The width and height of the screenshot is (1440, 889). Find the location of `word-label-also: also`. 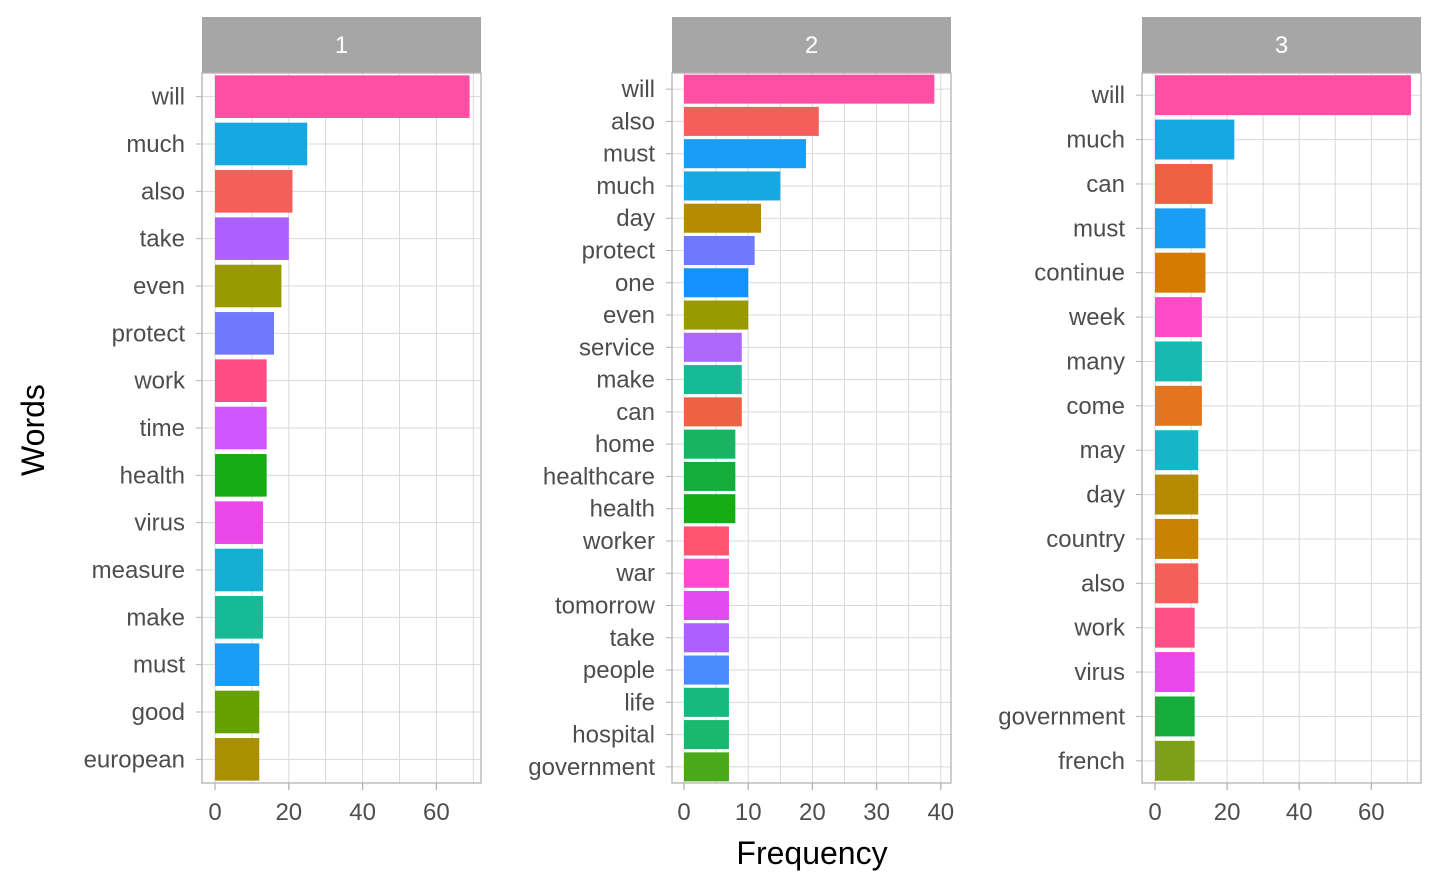

word-label-also: also is located at coordinates (1103, 583).